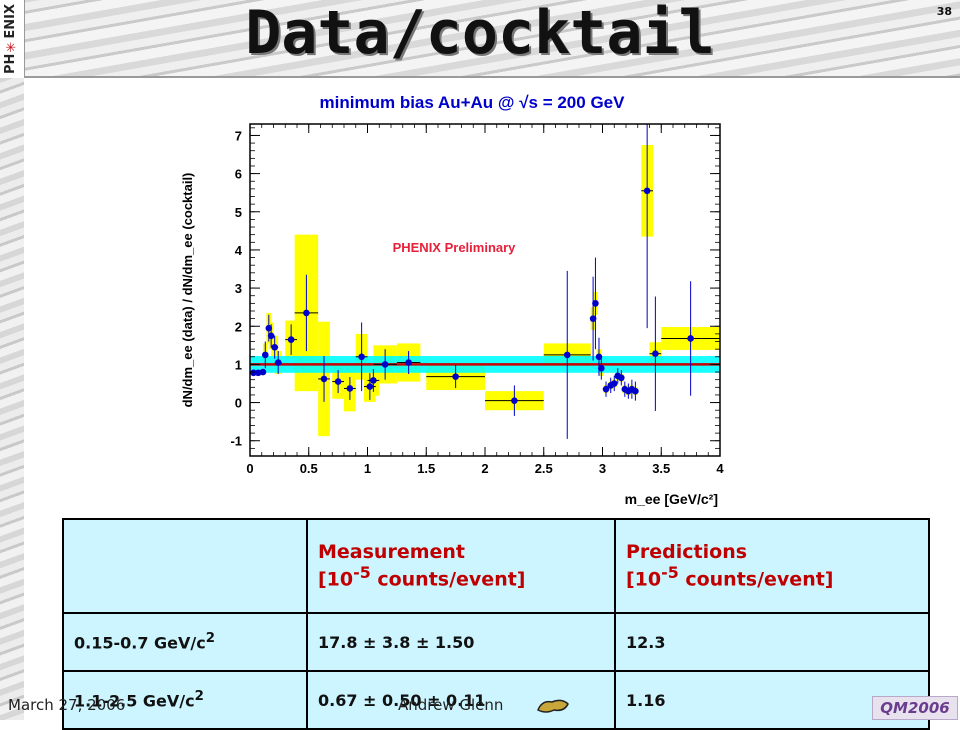  Describe the element at coordinates (544, 468) in the screenshot. I see `x-tick-label: 2.5` at that location.